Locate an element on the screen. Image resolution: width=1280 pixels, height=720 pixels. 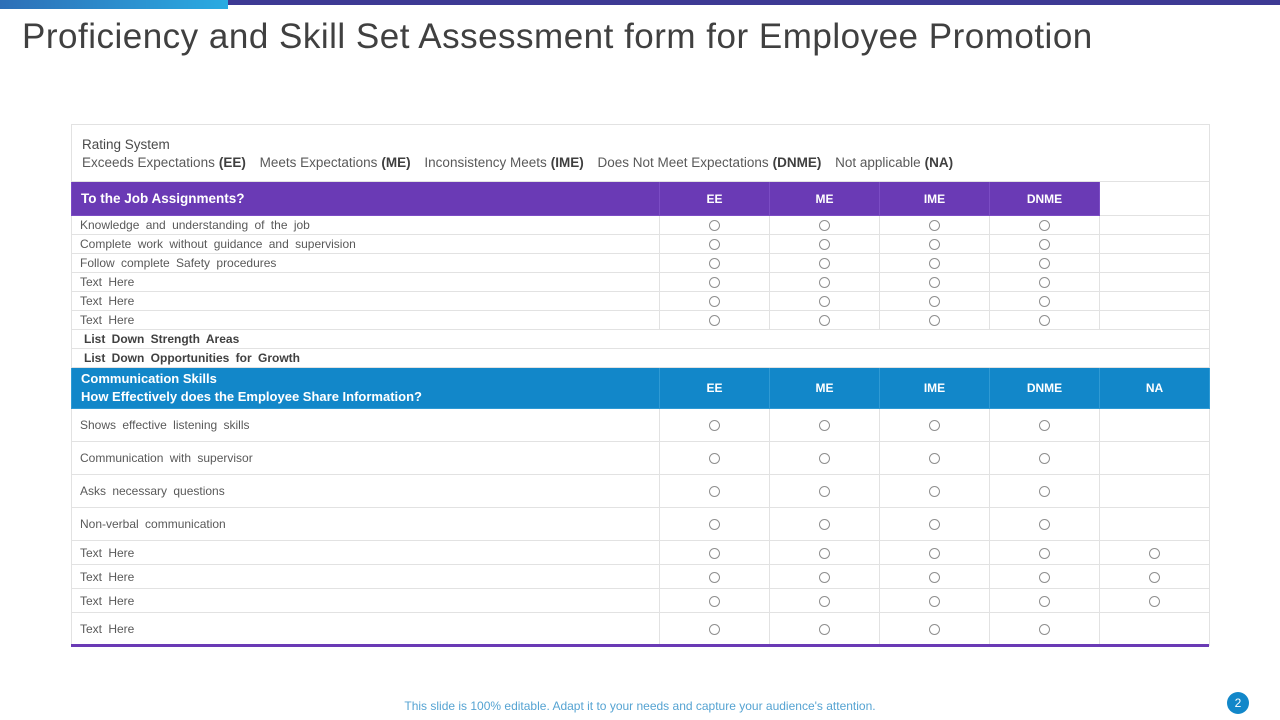
assessment-row: Non-verbal communication is located at coordinates (641, 524).